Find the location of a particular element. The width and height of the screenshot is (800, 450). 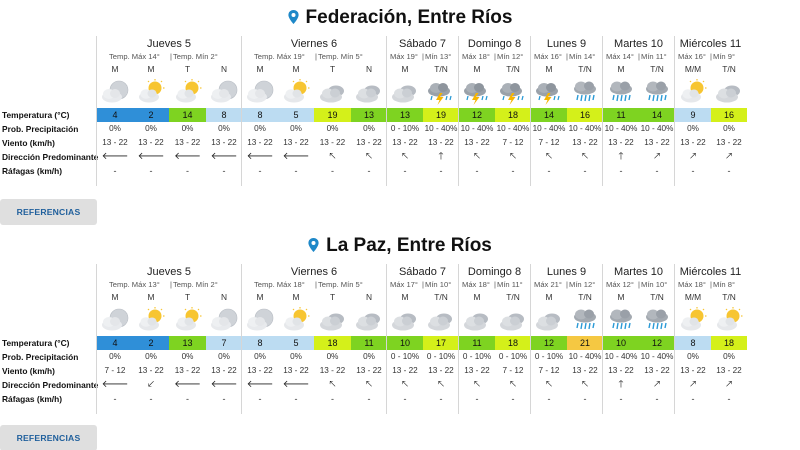

rain-icon is located at coordinates (657, 320).